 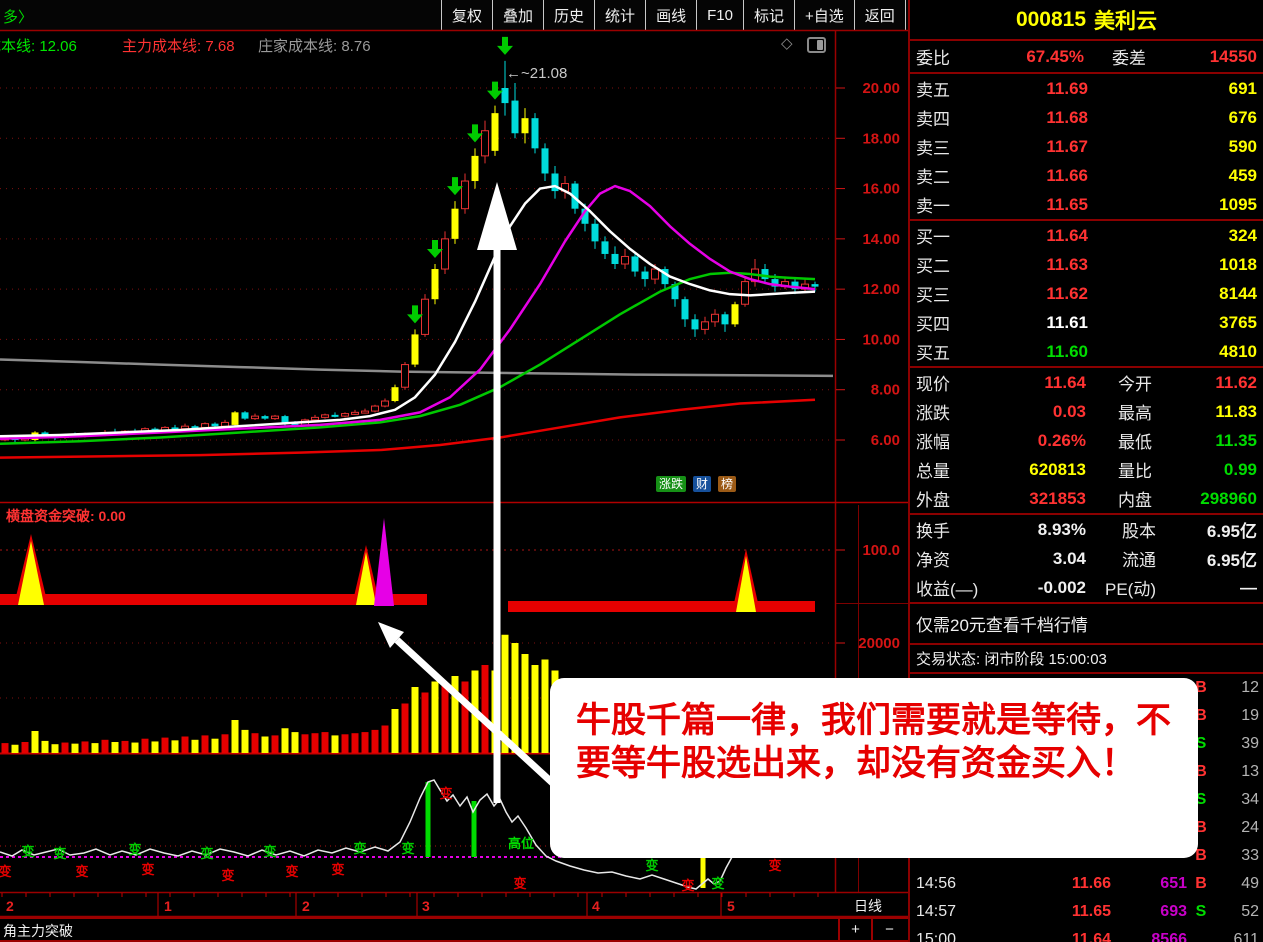 I want to click on transaction-row: 14:57 11.65 693 S 52, so click(x=1086, y=912).